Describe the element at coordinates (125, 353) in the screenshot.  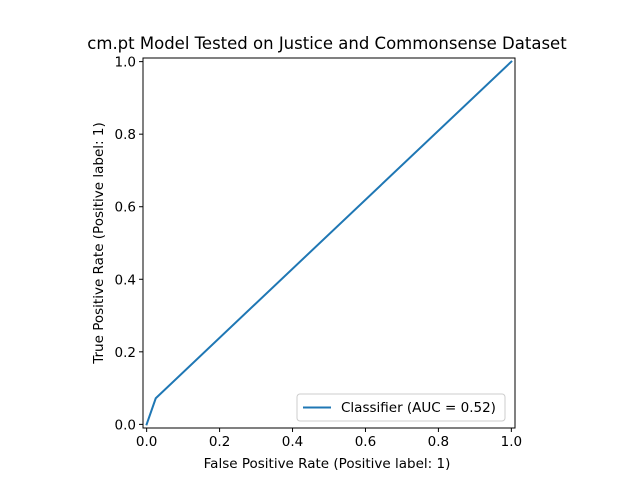
I see `y-tick-label: 0.2` at that location.